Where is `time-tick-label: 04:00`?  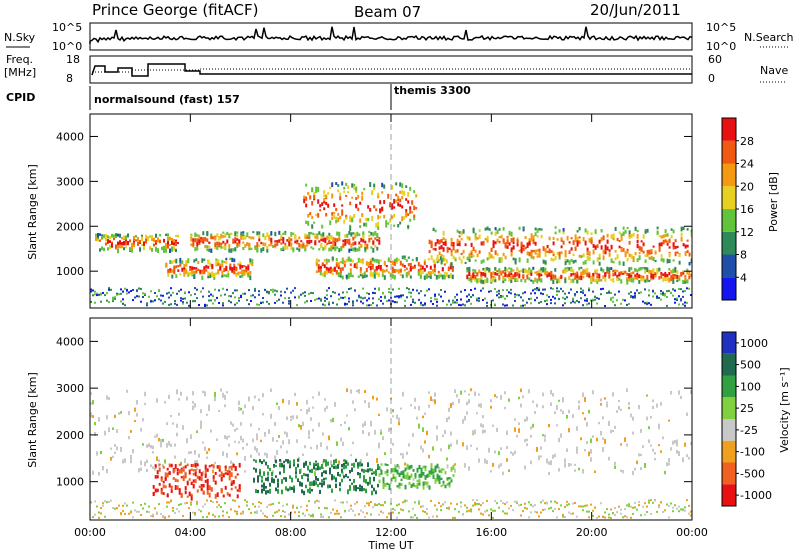 time-tick-label: 04:00 is located at coordinates (190, 532).